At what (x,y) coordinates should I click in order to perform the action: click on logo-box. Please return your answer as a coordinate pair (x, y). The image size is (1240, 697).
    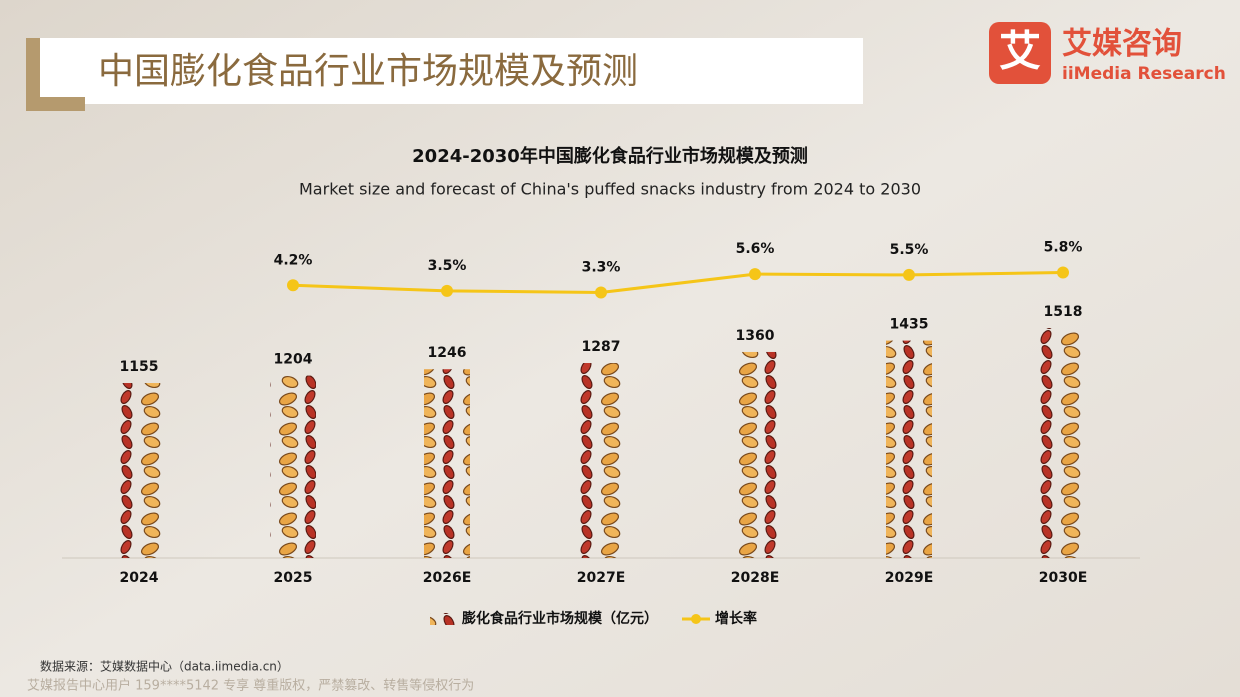
    Looking at the image, I should click on (1020, 53).